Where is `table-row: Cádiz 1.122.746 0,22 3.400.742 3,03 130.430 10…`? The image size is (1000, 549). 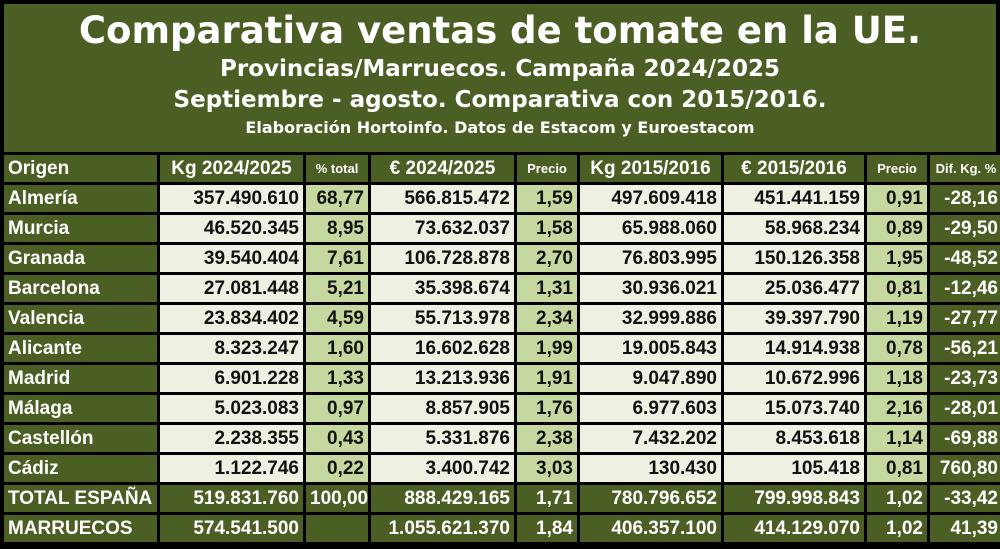
table-row: Cádiz 1.122.746 0,22 3.400.742 3,03 130.430 10… is located at coordinates (502, 468).